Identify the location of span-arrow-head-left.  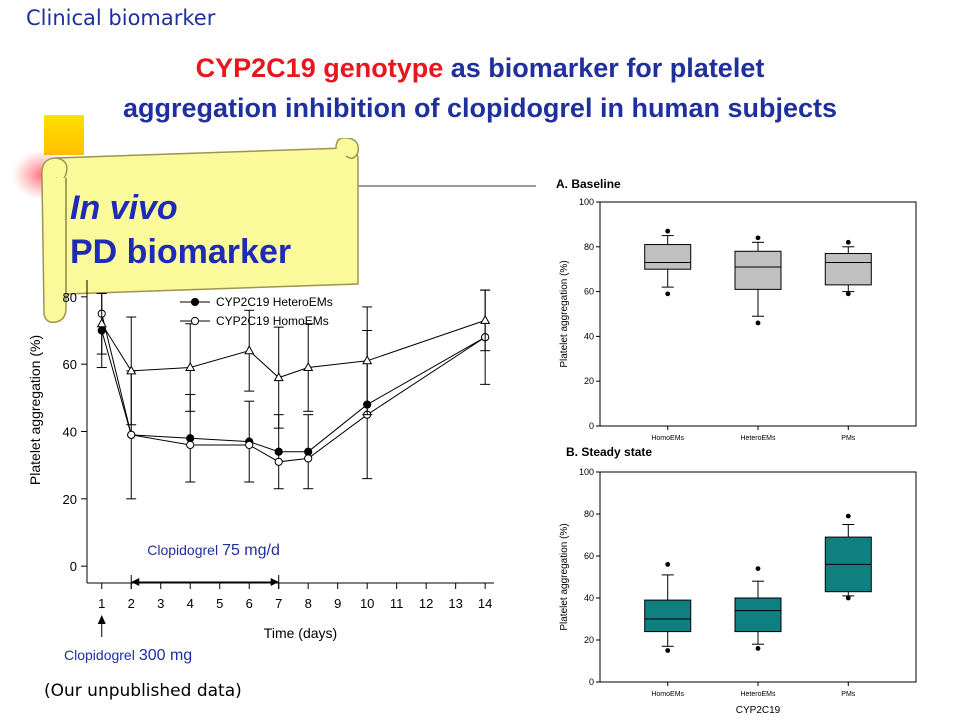
(135, 582).